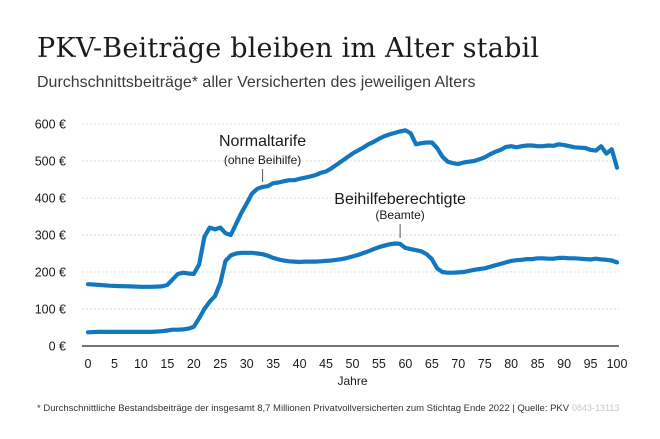  Describe the element at coordinates (50, 125) in the screenshot. I see `y-tick-label: 600 €` at that location.